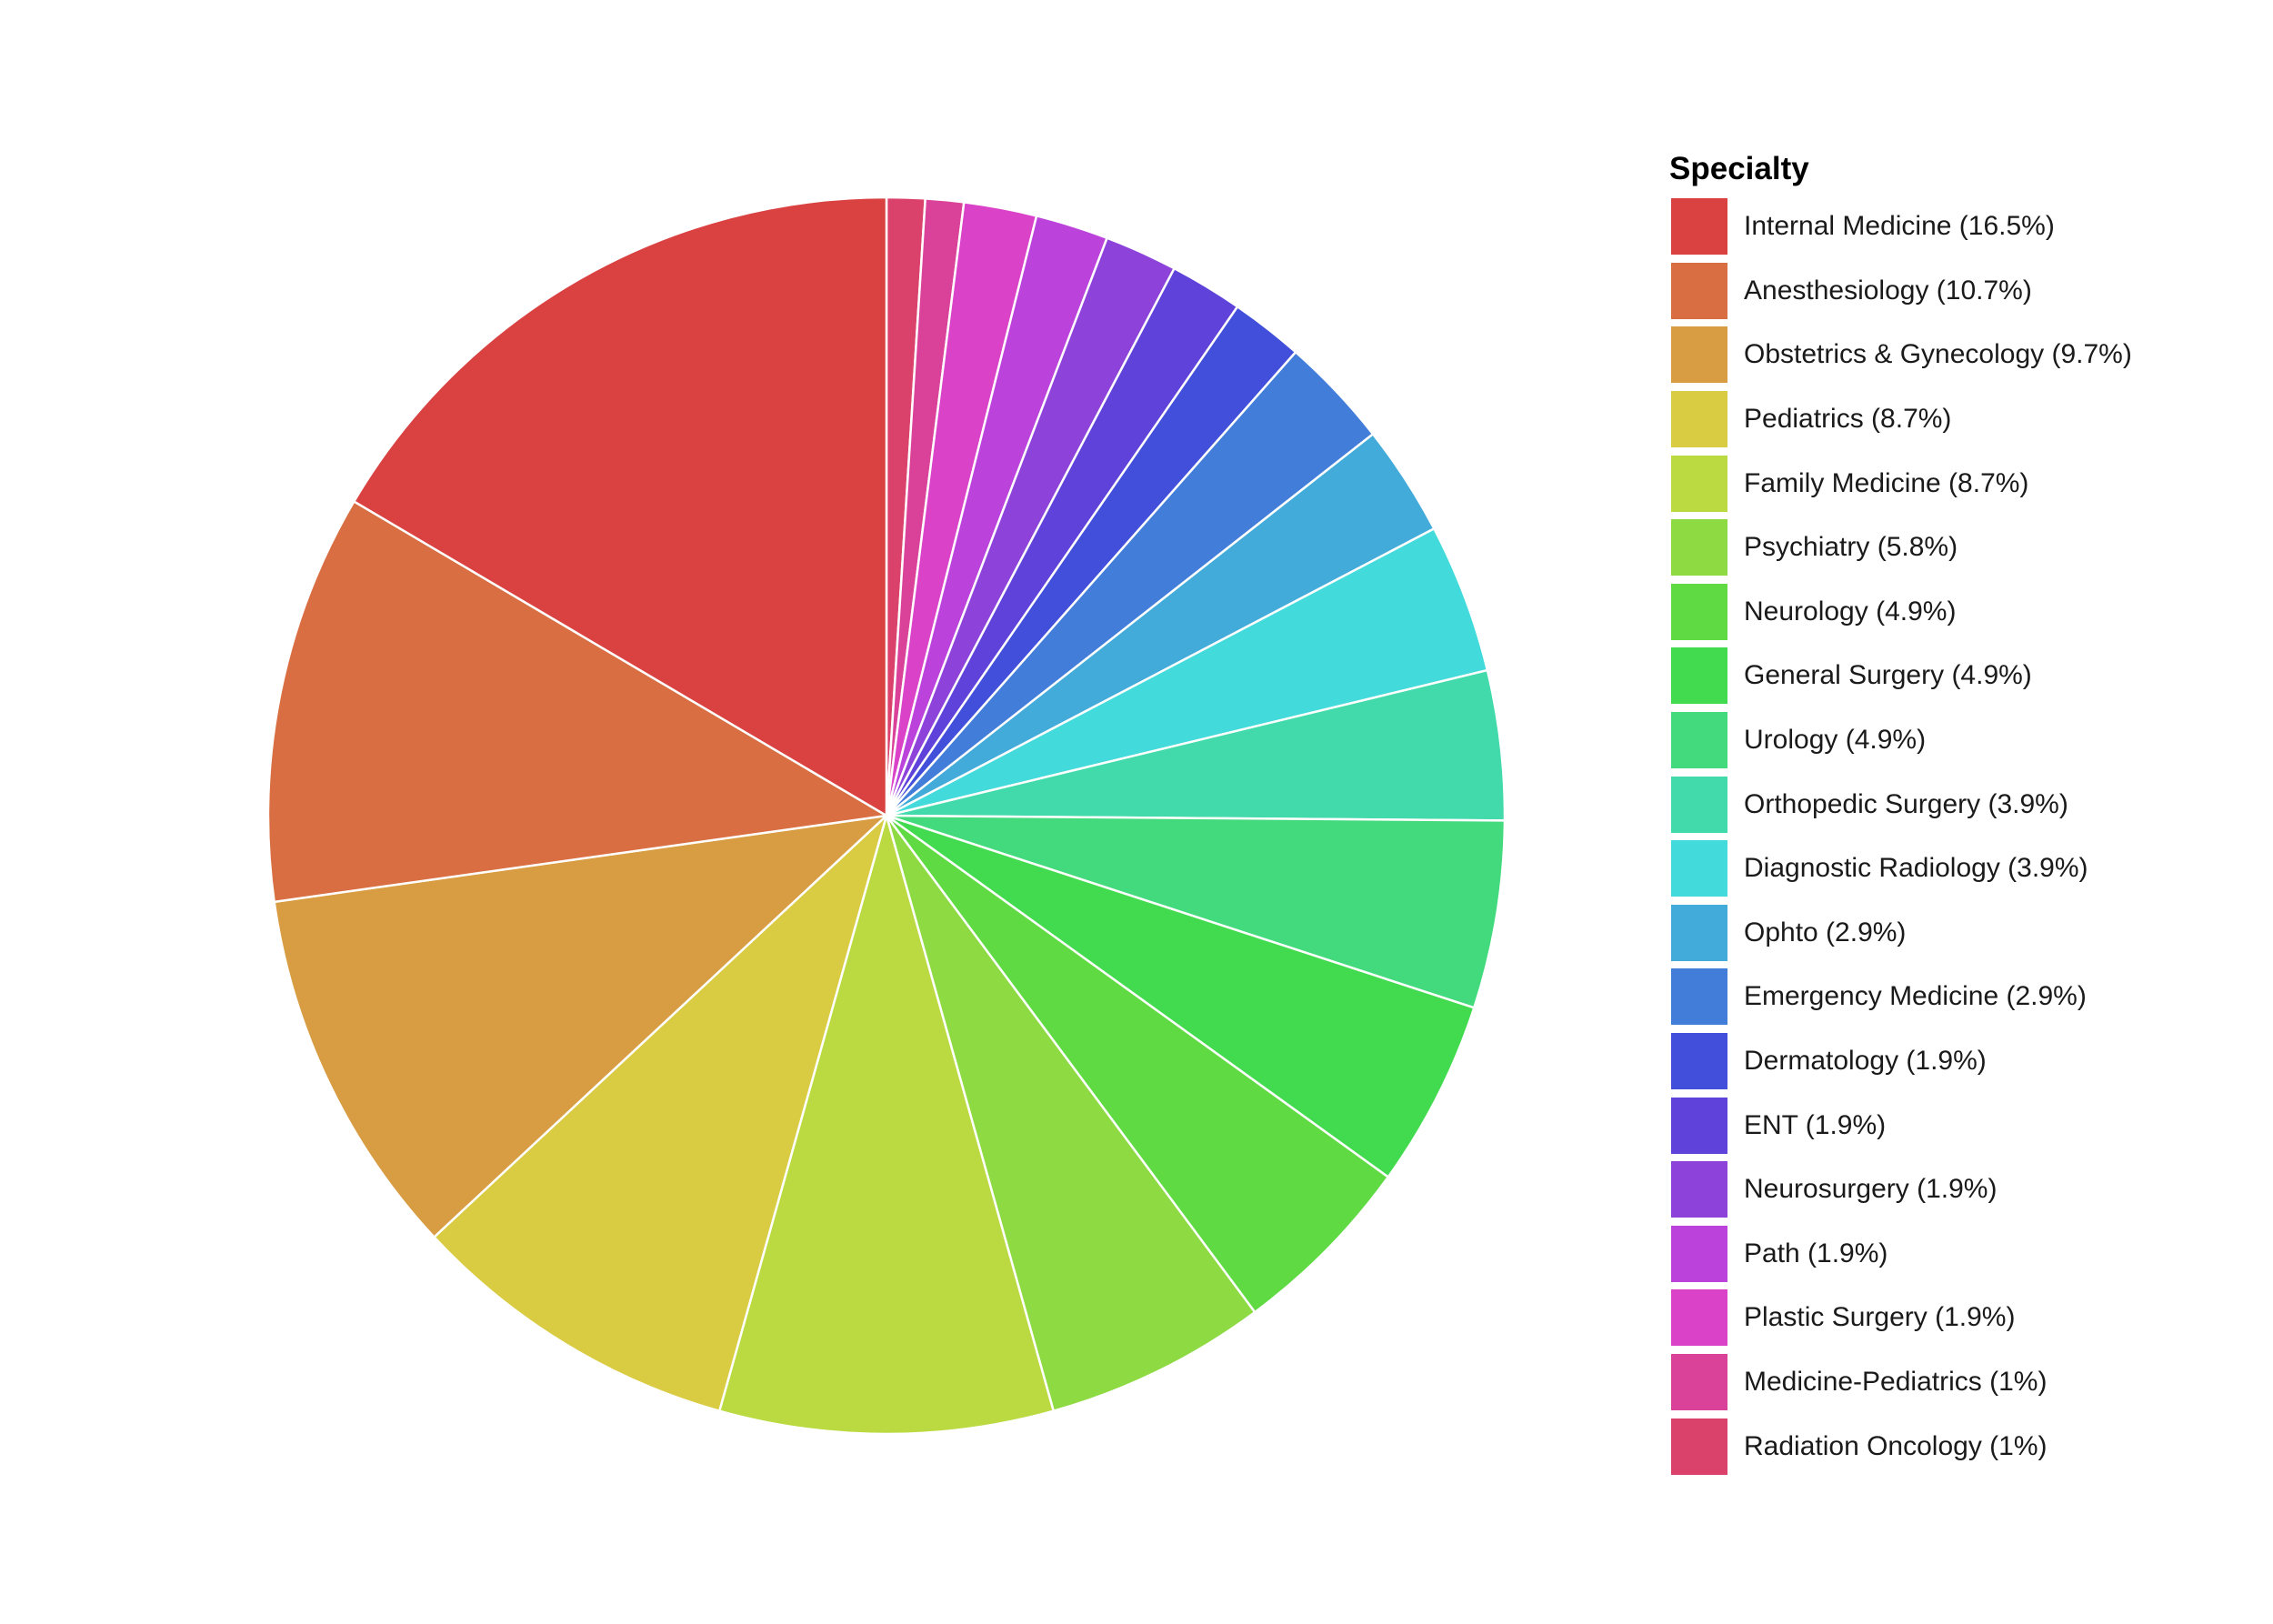 The height and width of the screenshot is (1624, 2273). I want to click on pie-slice-internal-medicine, so click(620, 506).